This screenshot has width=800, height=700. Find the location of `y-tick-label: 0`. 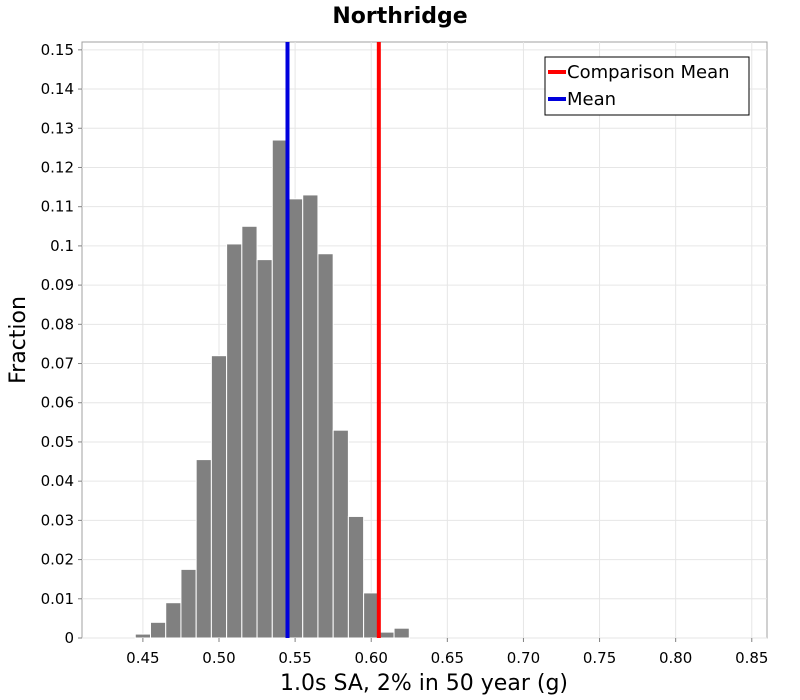

y-tick-label: 0 is located at coordinates (69, 638).